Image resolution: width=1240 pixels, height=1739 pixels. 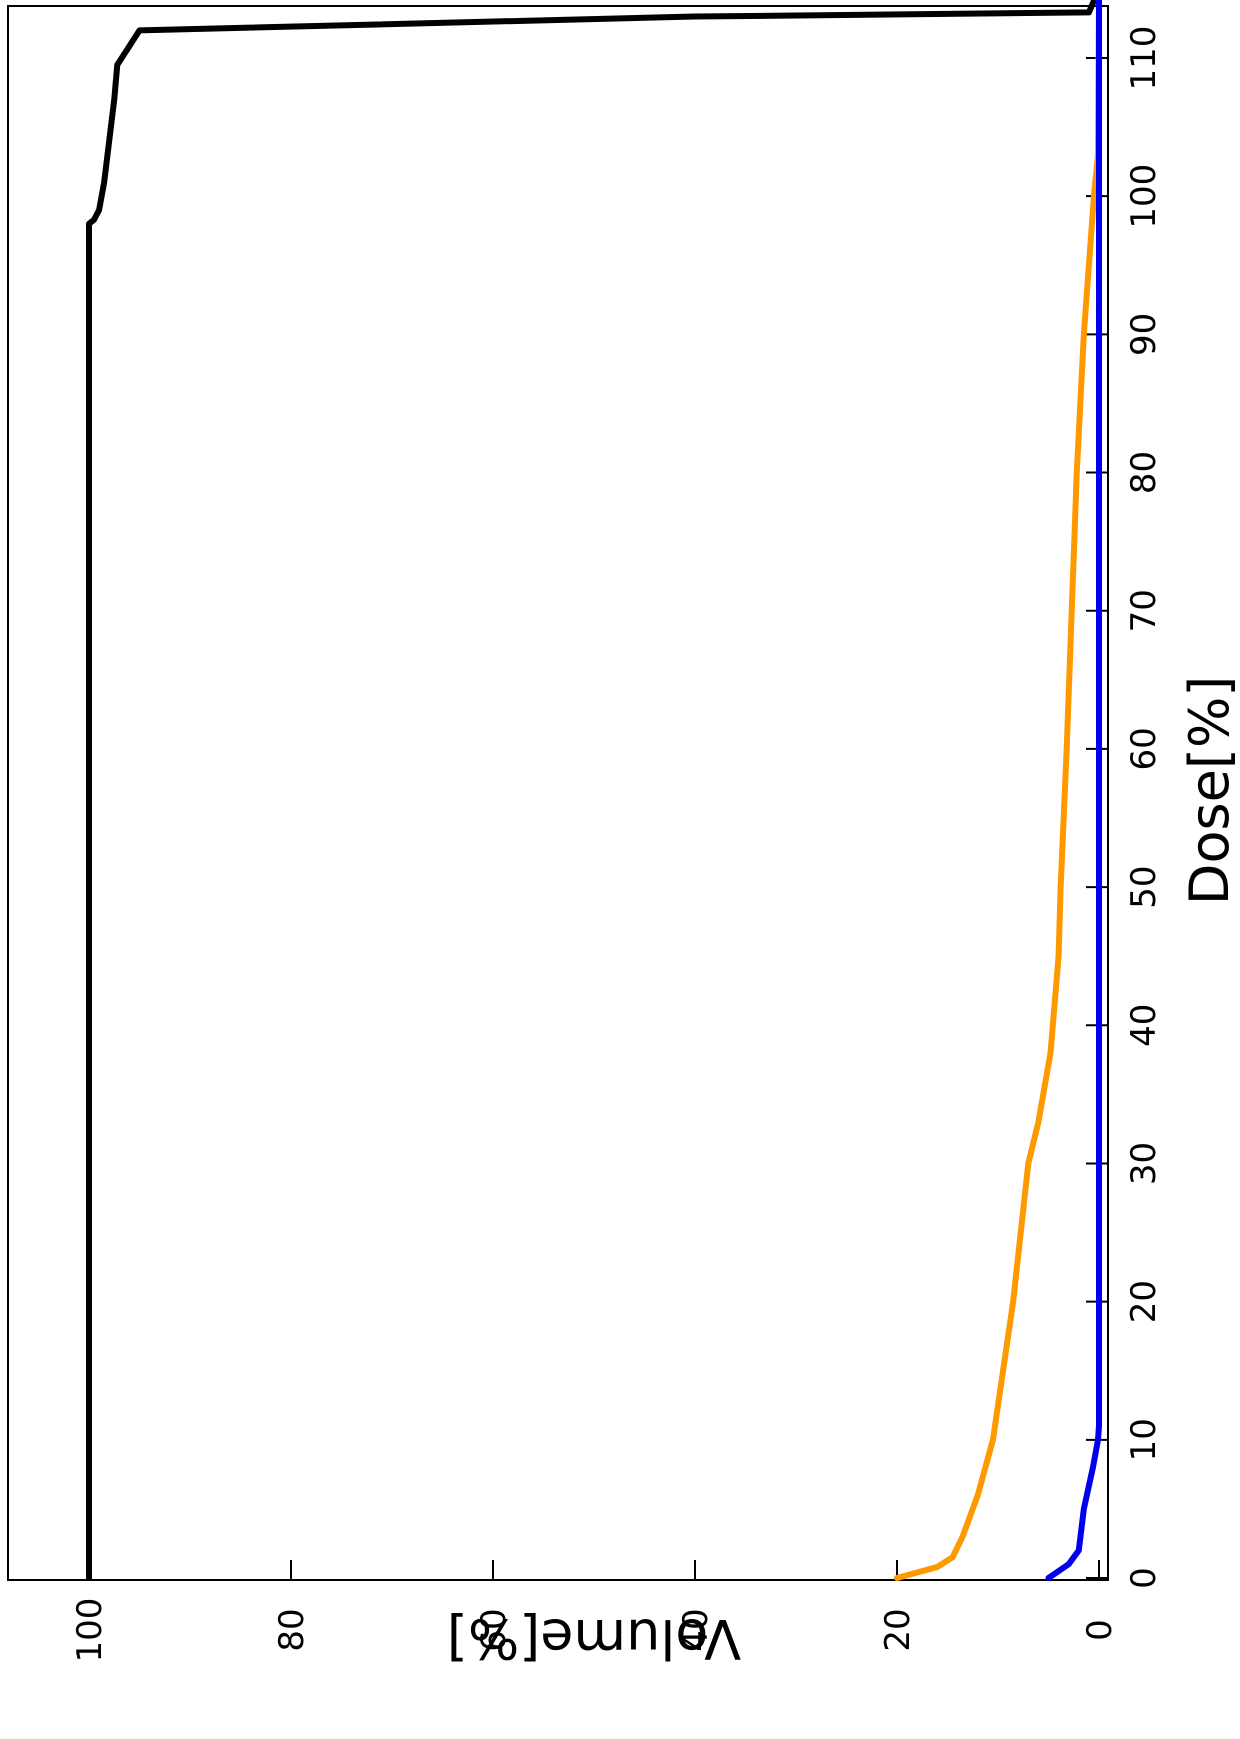 What do you see at coordinates (1144, 748) in the screenshot?
I see `x-tick-label: 60` at bounding box center [1144, 748].